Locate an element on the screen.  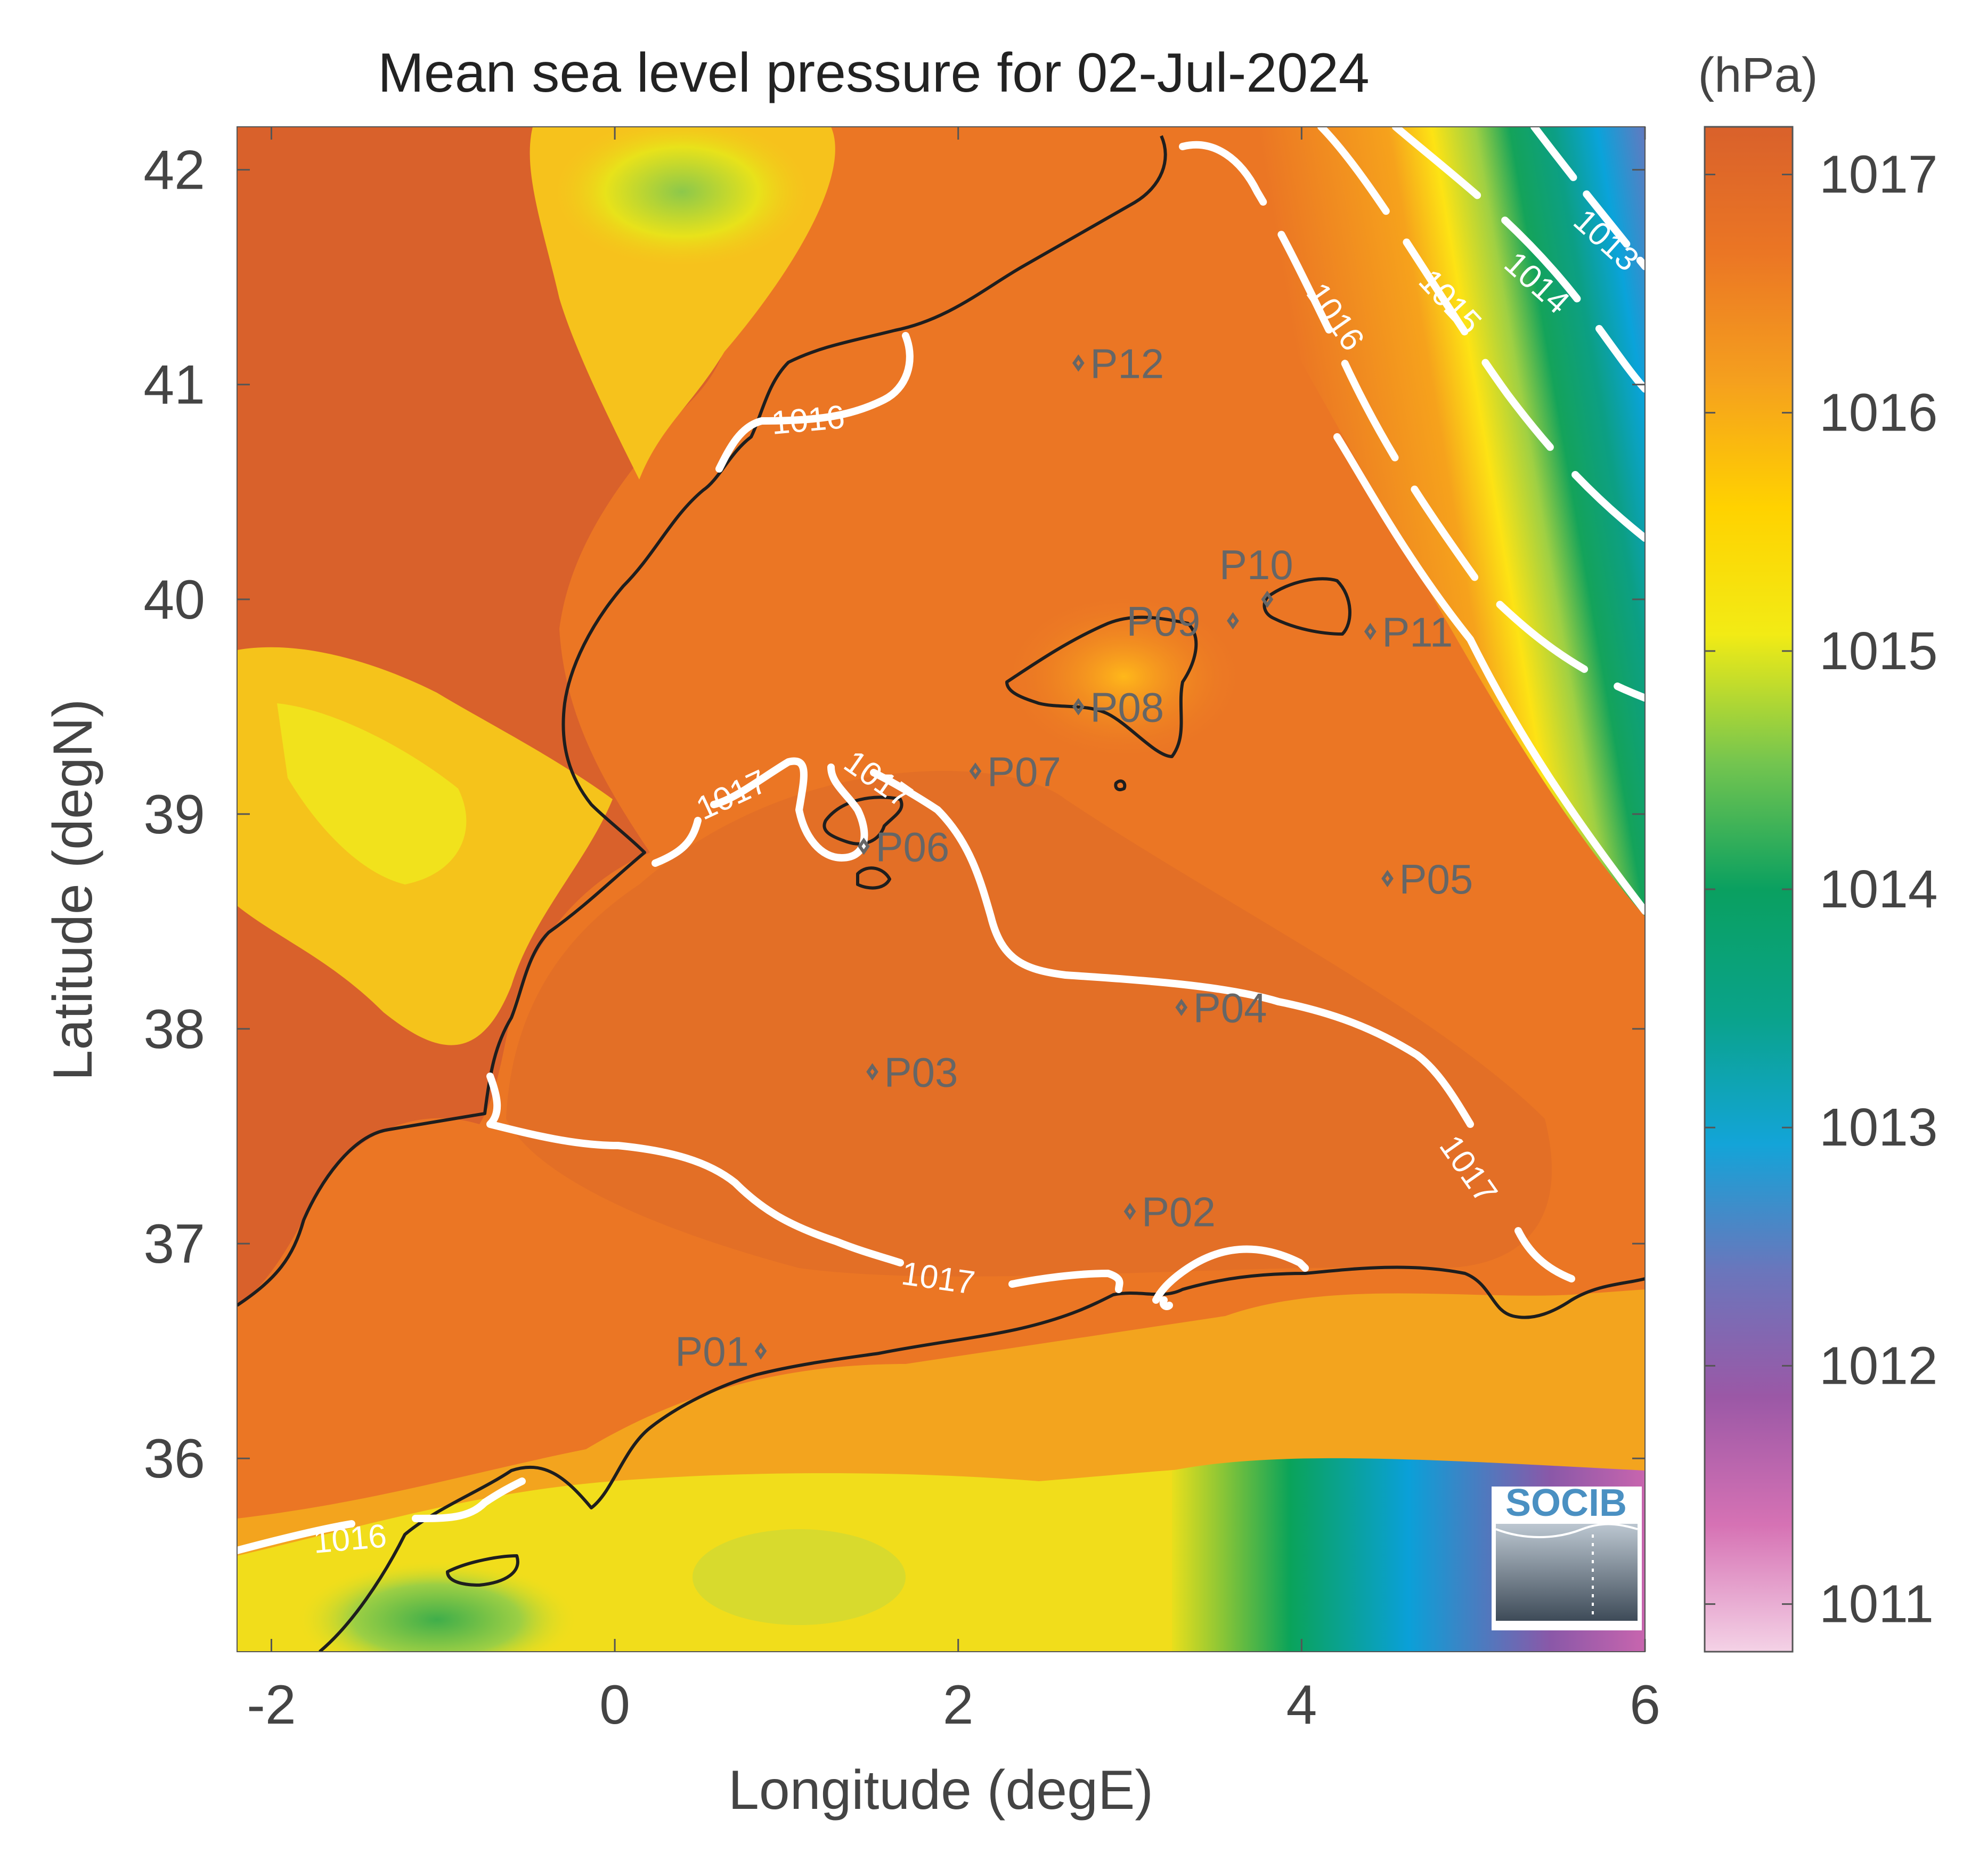
colorbar: 1017 1016 1015 1014 1013 1012 1011 (hPa) is located at coordinates (1818, 851).